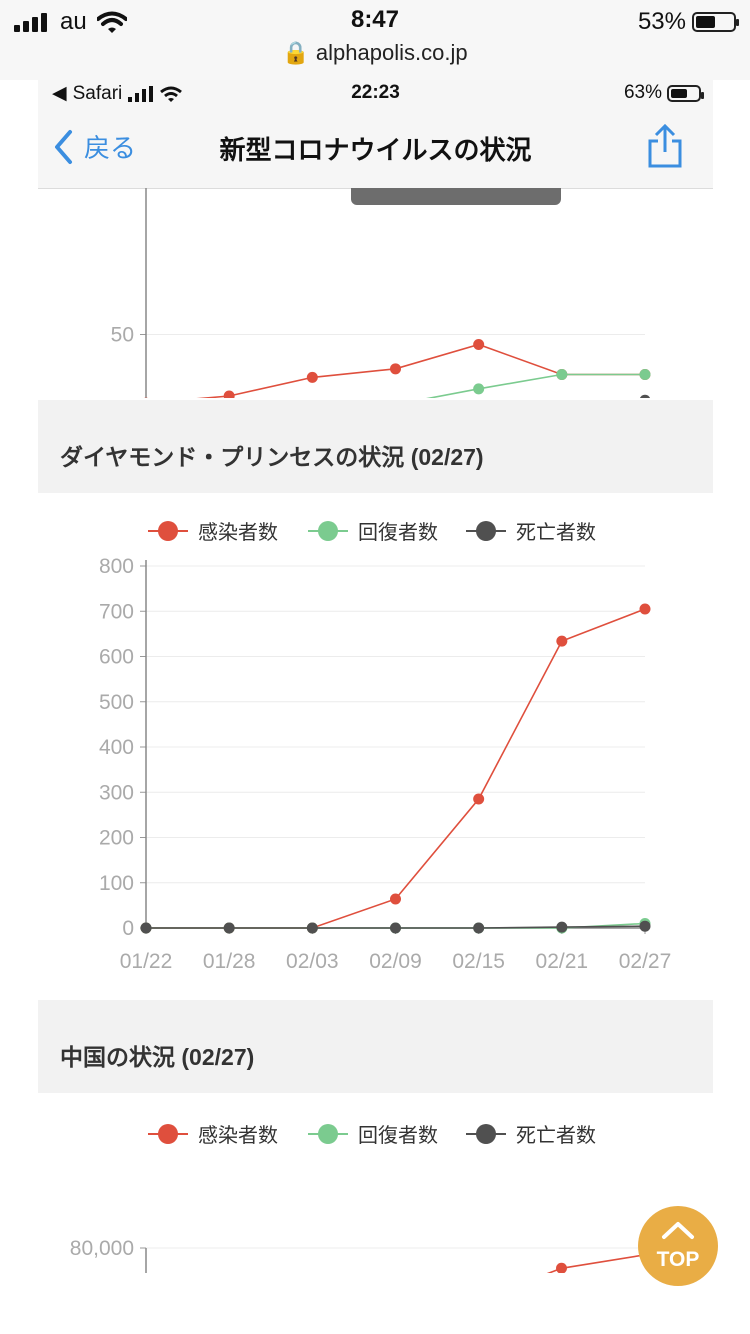 This screenshot has height=1334, width=750. Describe the element at coordinates (116, 566) in the screenshot. I see `y-tick-label: 800` at that location.